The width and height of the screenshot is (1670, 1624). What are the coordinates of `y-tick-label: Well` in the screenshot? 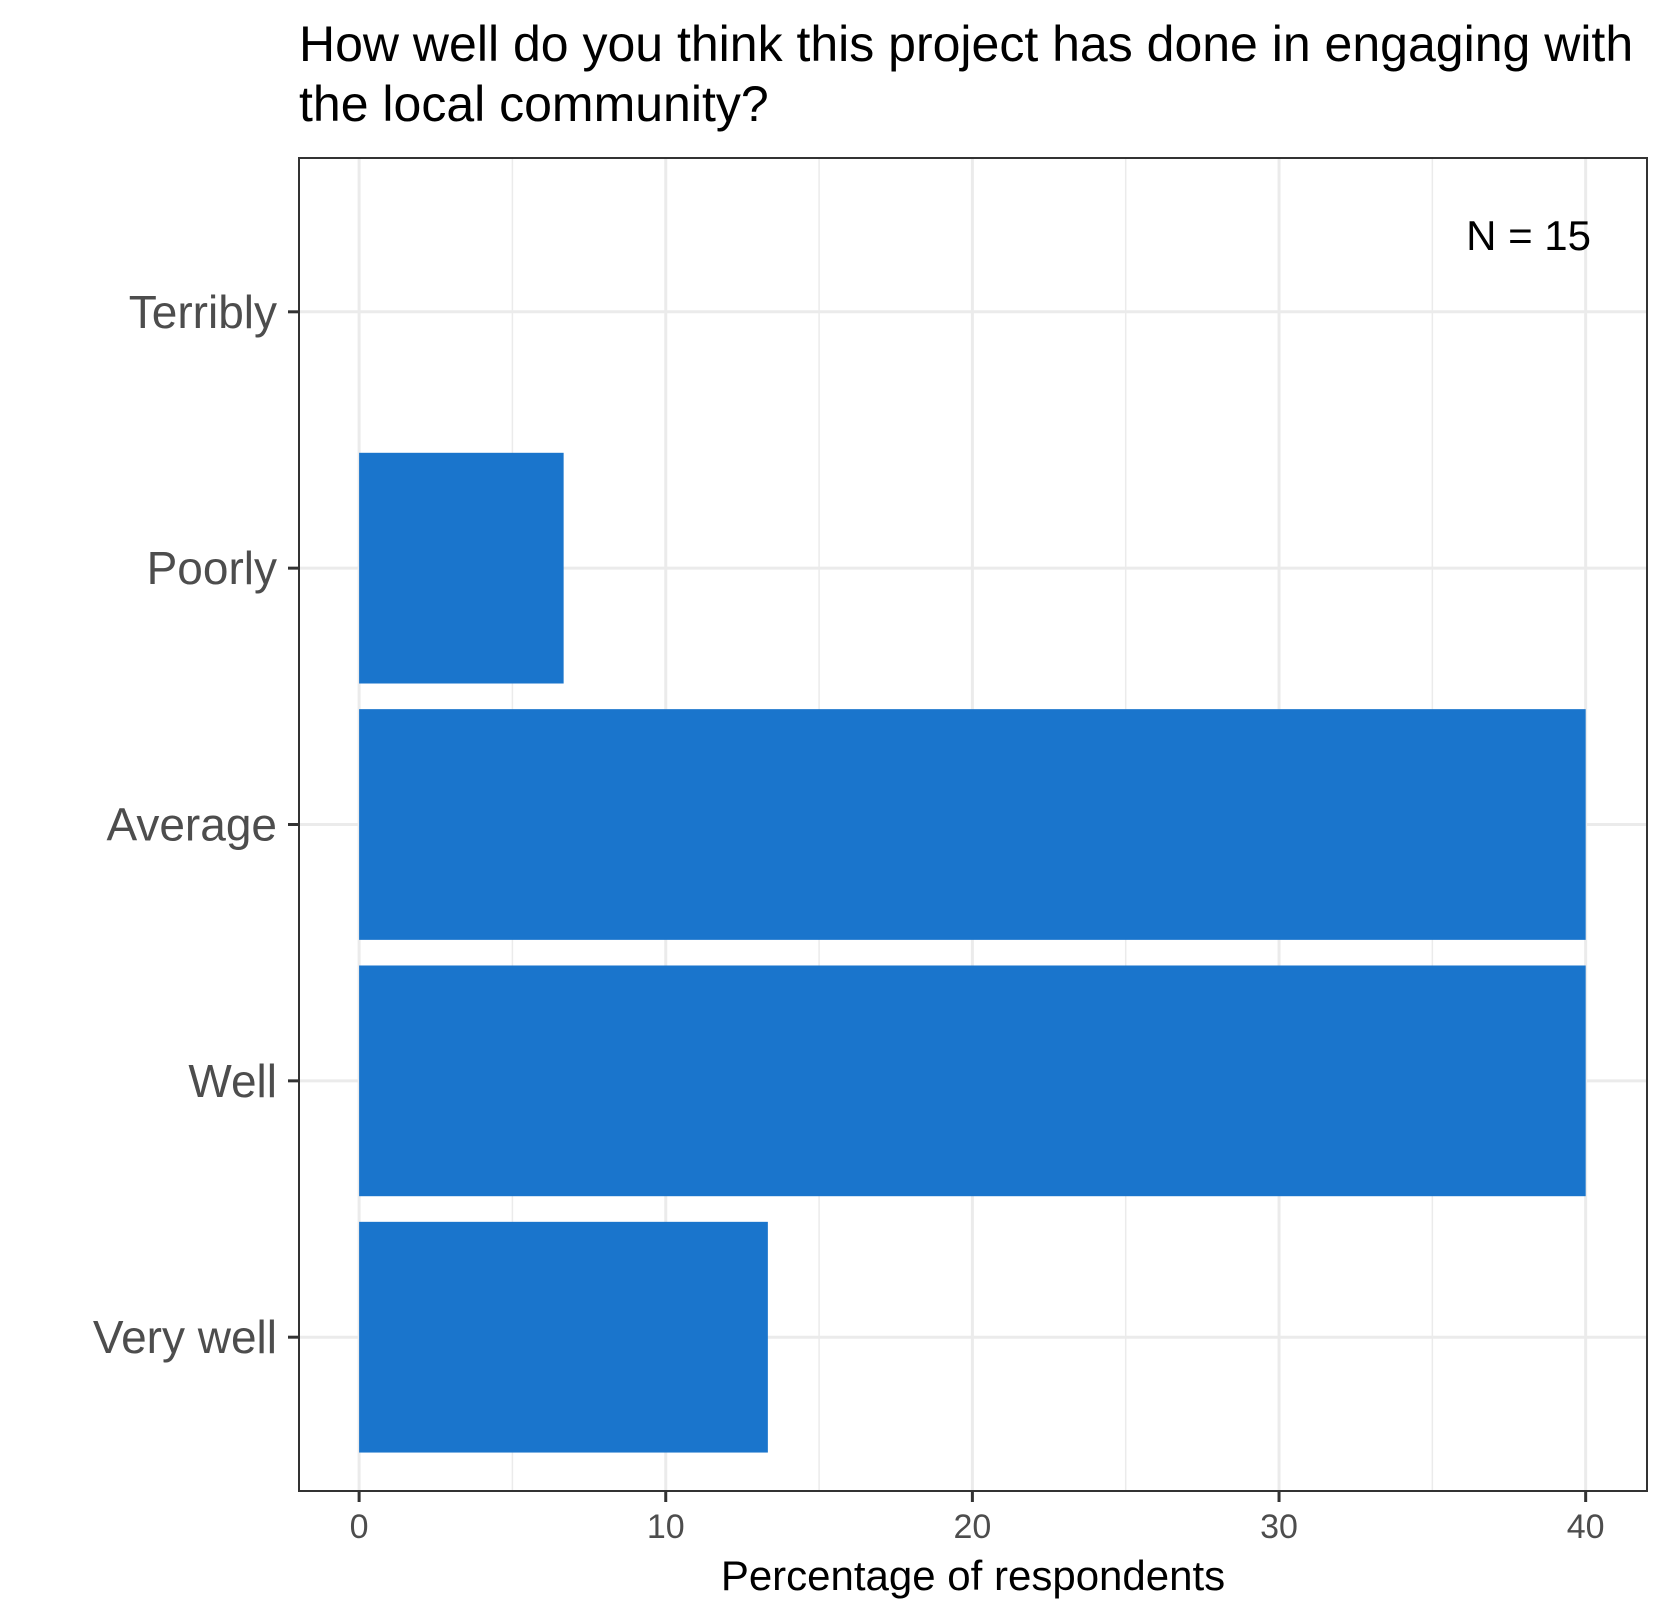 It's located at (232, 1081).